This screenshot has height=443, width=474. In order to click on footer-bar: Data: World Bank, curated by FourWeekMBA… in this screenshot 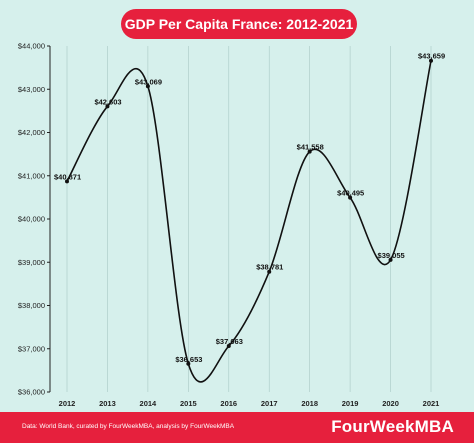, I will do `click(237, 427)`.